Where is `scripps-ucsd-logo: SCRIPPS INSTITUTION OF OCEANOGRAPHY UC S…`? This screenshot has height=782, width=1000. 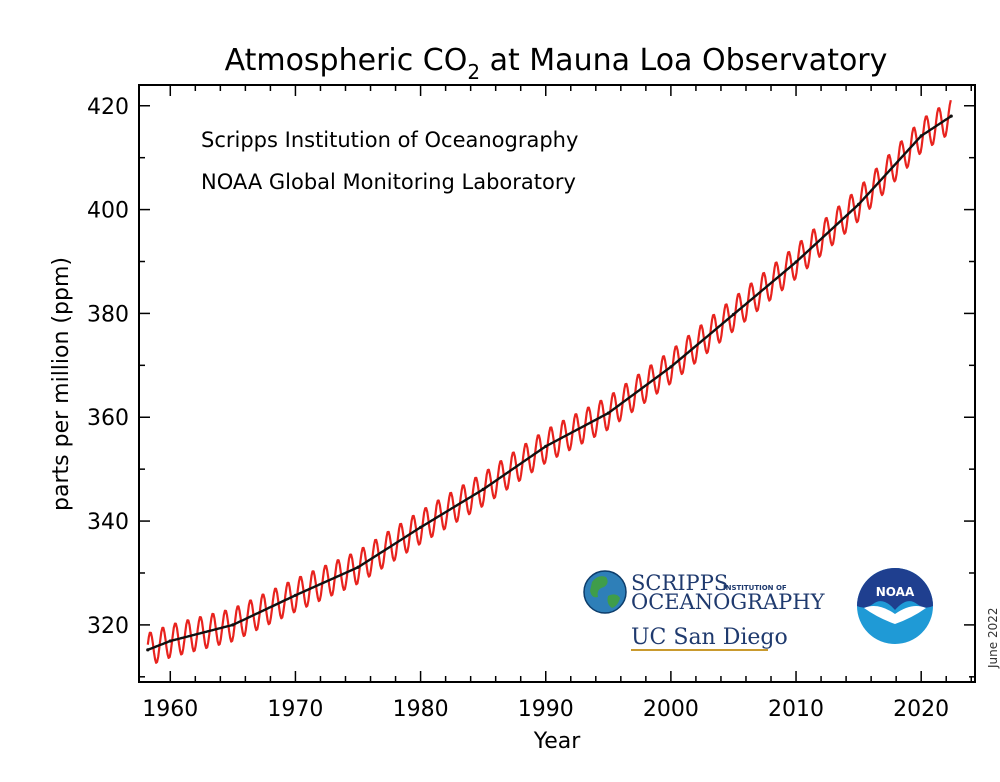 scripps-ucsd-logo: SCRIPPS INSTITUTION OF OCEANOGRAPHY UC S… is located at coordinates (704, 610).